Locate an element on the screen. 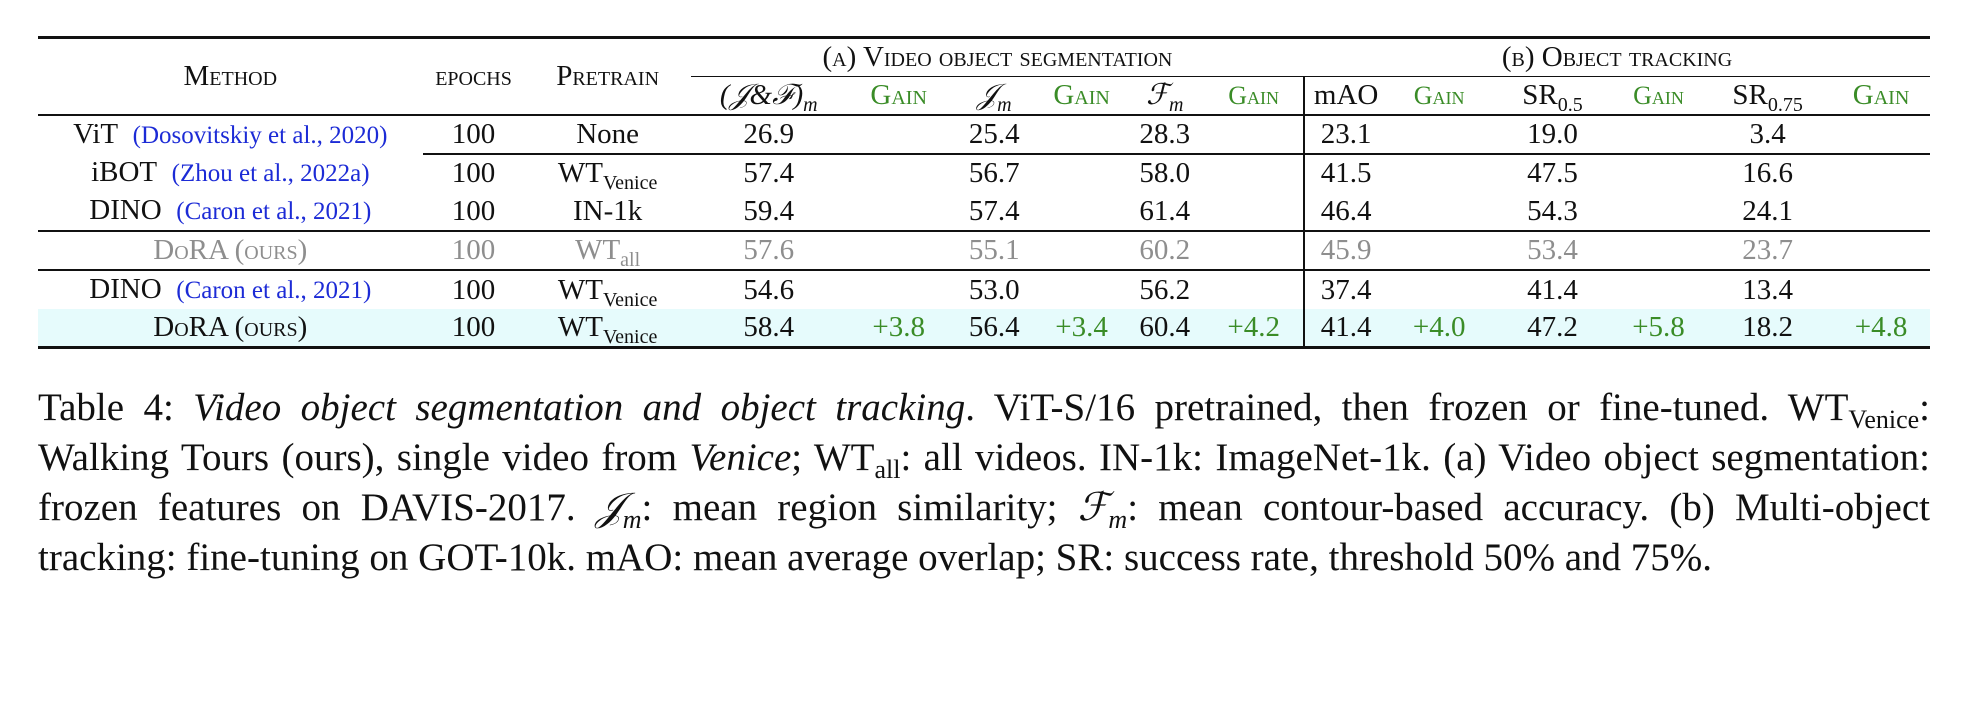 The width and height of the screenshot is (1968, 714). sr75-cell: 16.6 is located at coordinates (1768, 172).